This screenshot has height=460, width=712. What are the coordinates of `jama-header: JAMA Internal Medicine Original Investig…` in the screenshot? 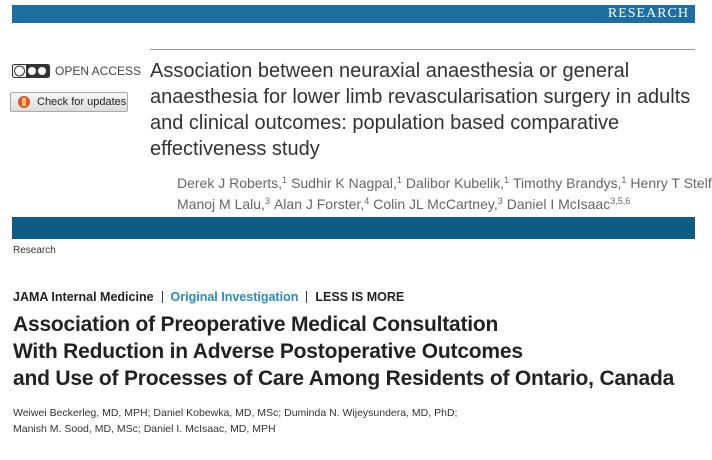 It's located at (208, 297).